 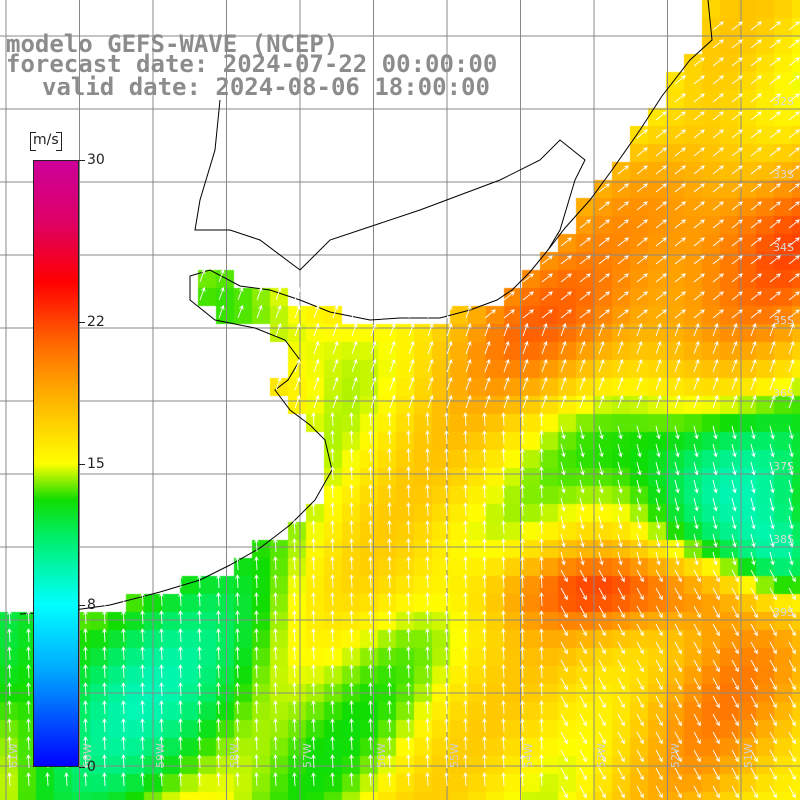 I want to click on colorbar-tick-label: 8, so click(x=91, y=605).